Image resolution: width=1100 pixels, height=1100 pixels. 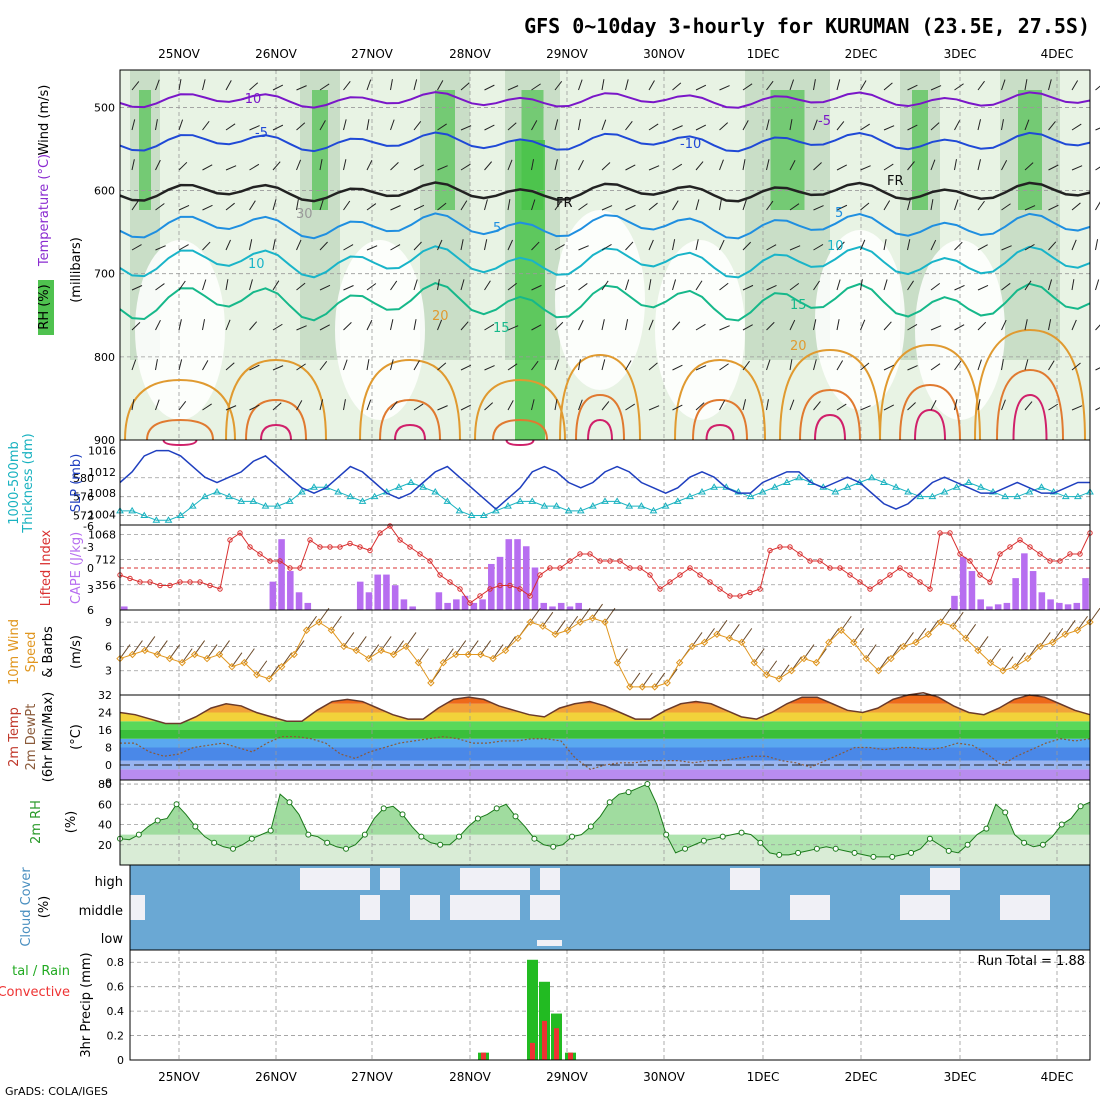 What do you see at coordinates (56, 1091) in the screenshot?
I see `credit: GrADS: COLA/IGES` at bounding box center [56, 1091].